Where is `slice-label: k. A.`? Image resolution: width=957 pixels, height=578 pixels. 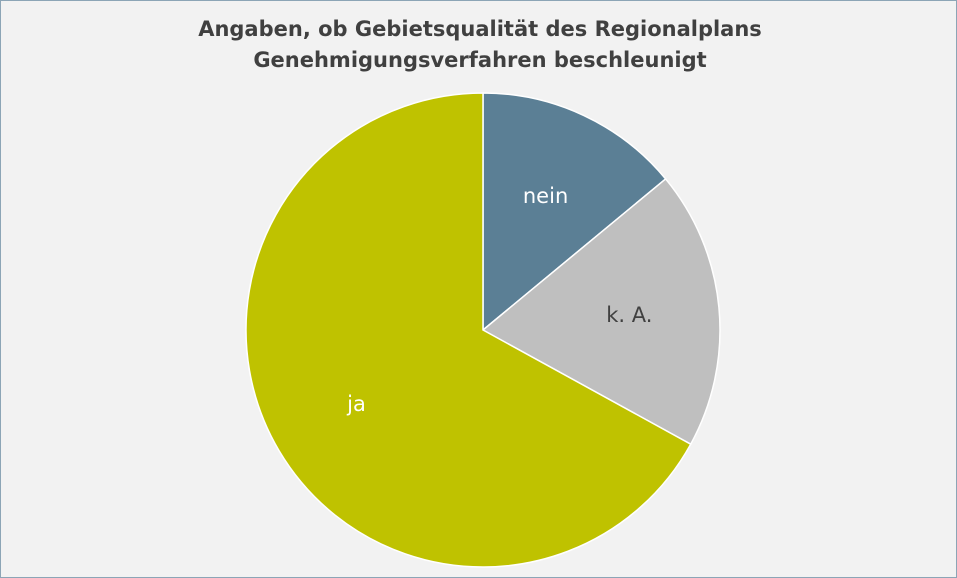 slice-label: k. A. is located at coordinates (629, 315).